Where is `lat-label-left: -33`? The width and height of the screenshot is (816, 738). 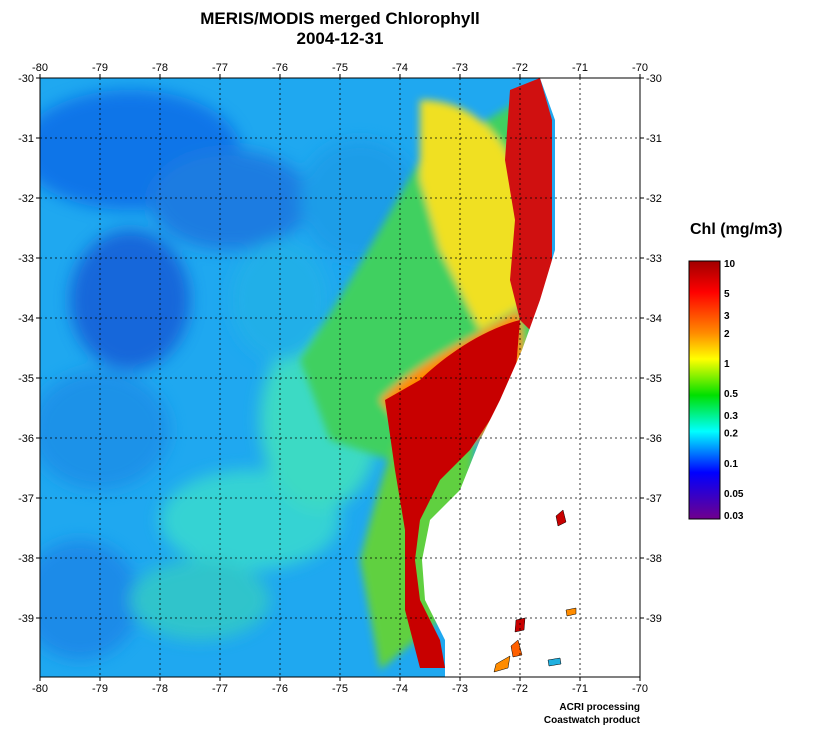 lat-label-left: -33 is located at coordinates (26, 259).